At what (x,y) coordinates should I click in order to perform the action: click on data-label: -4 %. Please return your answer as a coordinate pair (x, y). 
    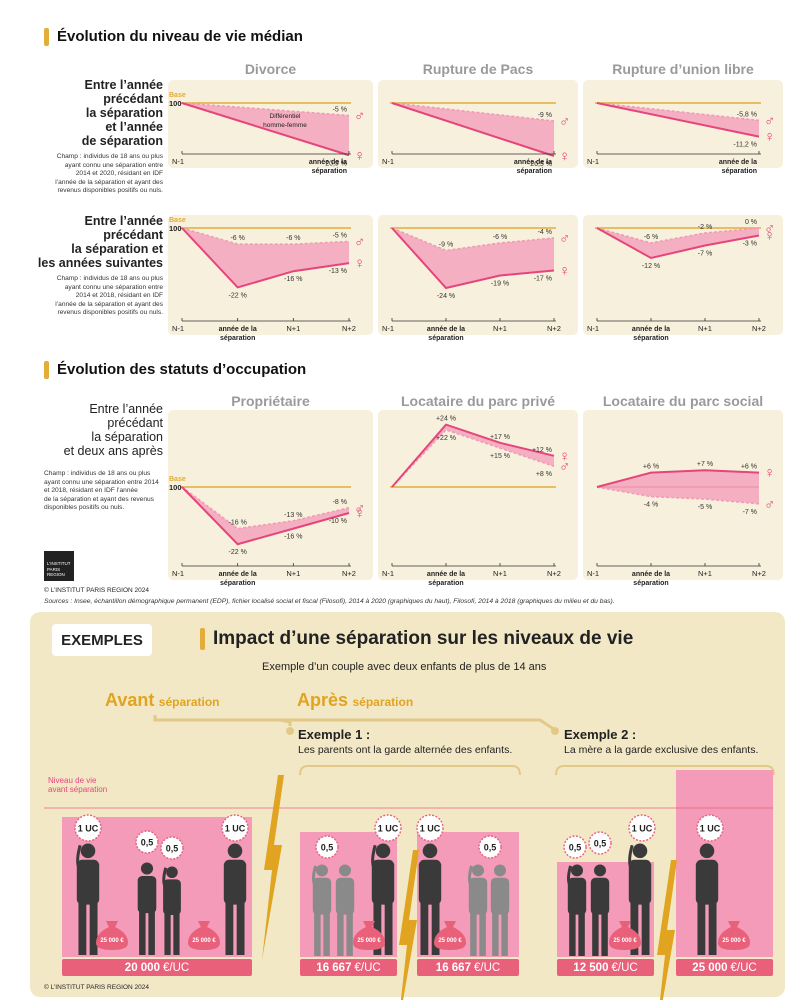
    Looking at the image, I should click on (651, 505).